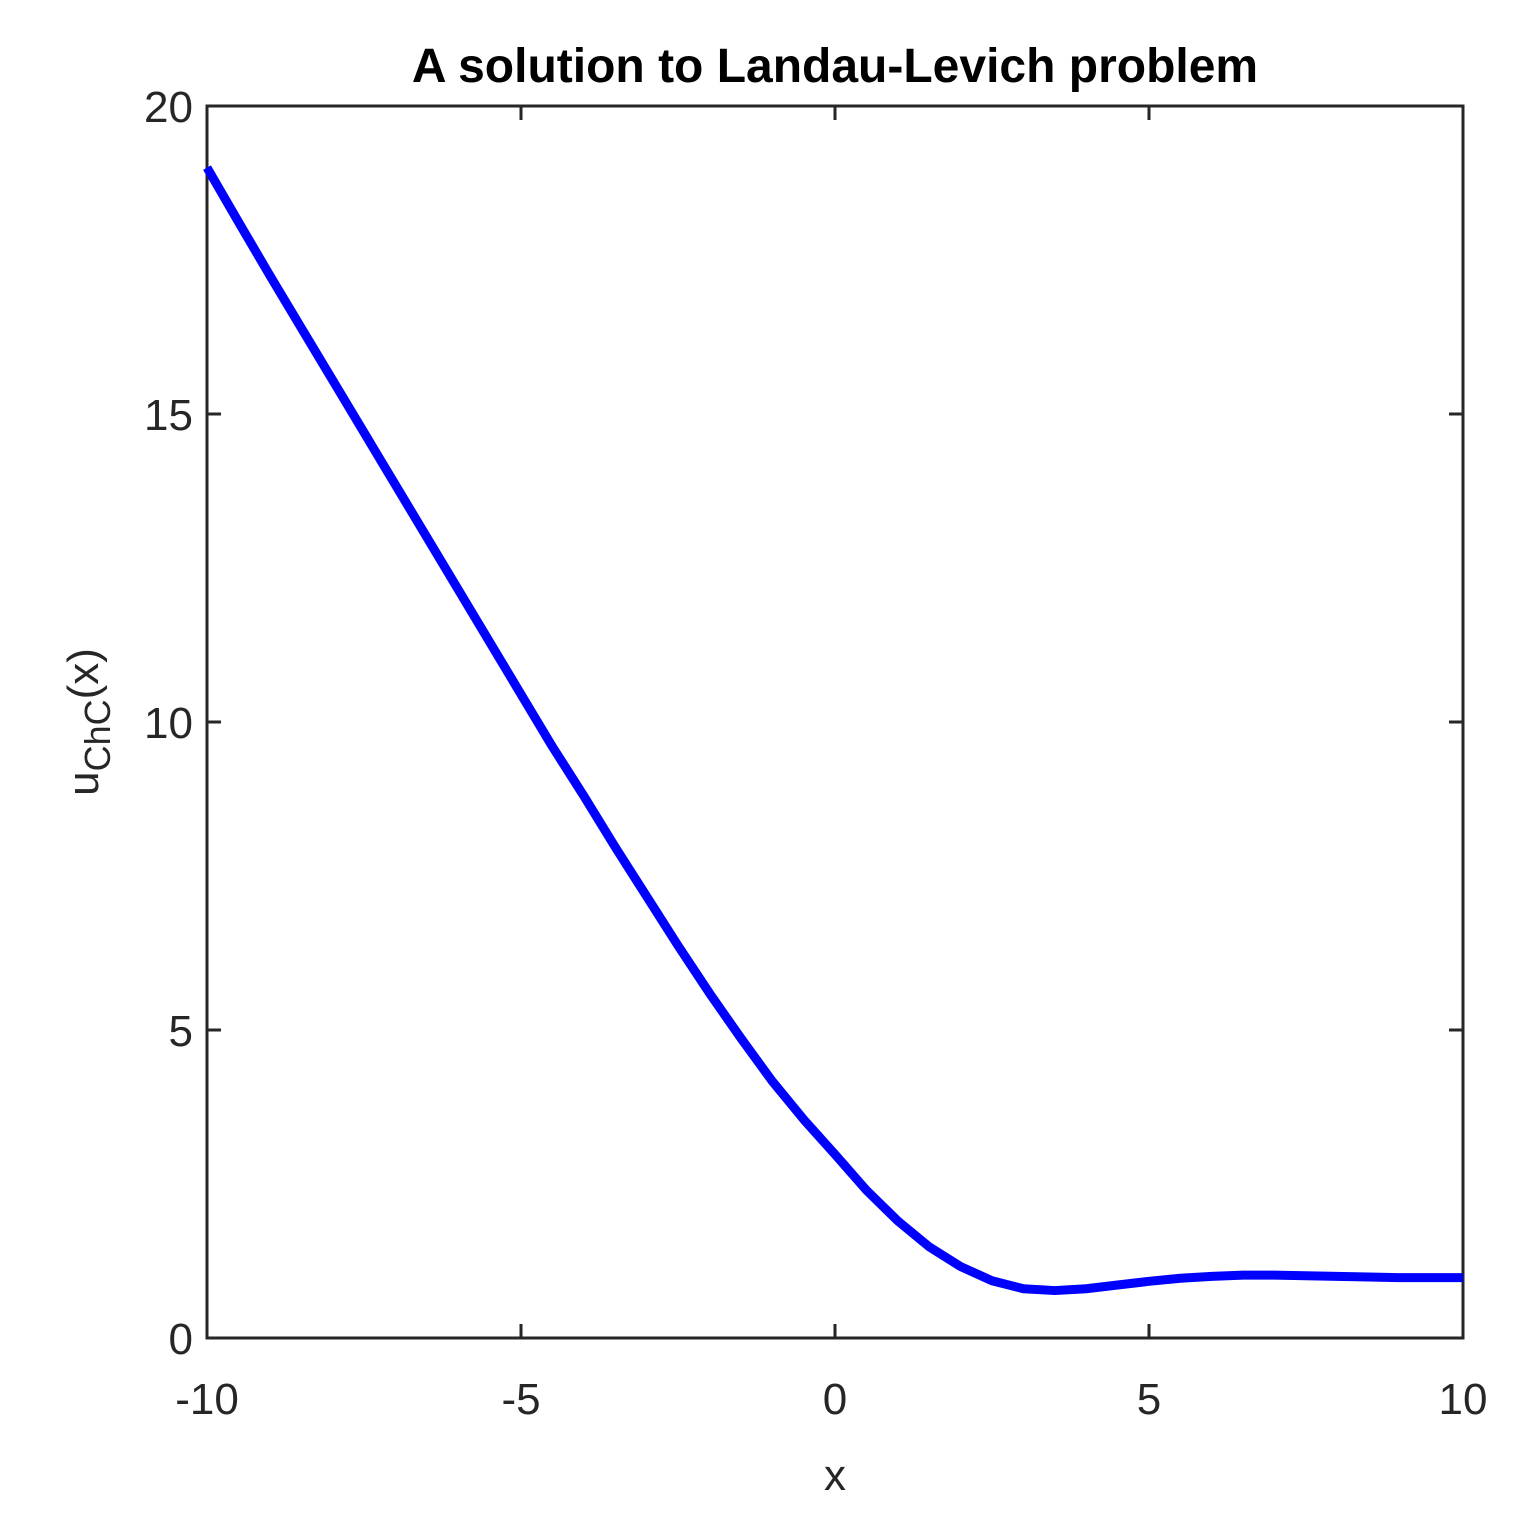 This screenshot has width=1528, height=1517. What do you see at coordinates (207, 1399) in the screenshot?
I see `x-tick-label: -10` at bounding box center [207, 1399].